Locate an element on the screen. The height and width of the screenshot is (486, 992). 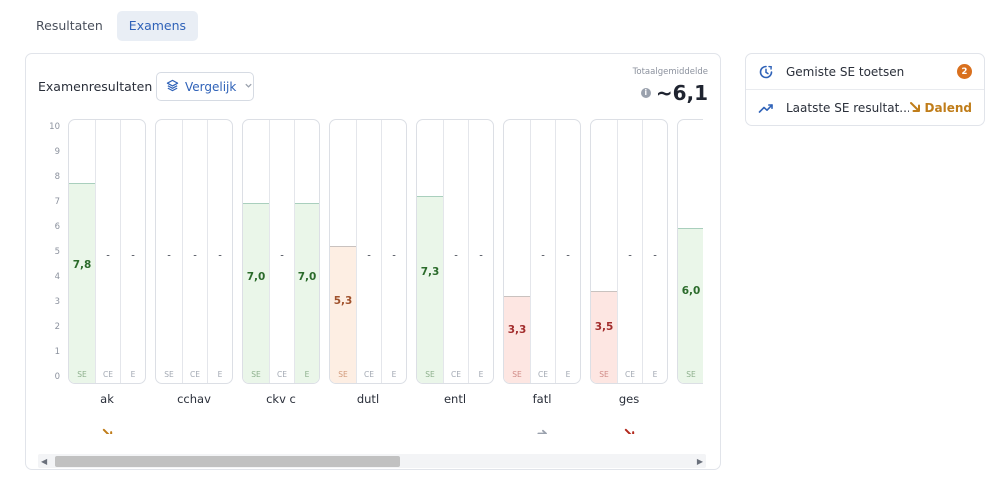
bar-value-label: 7,0 is located at coordinates (307, 276).